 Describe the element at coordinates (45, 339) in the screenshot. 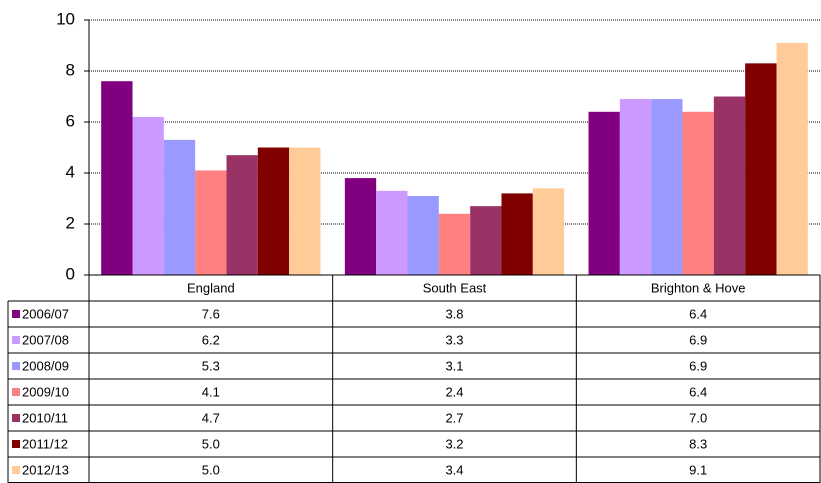

I see `legend-label: 2007/08` at that location.